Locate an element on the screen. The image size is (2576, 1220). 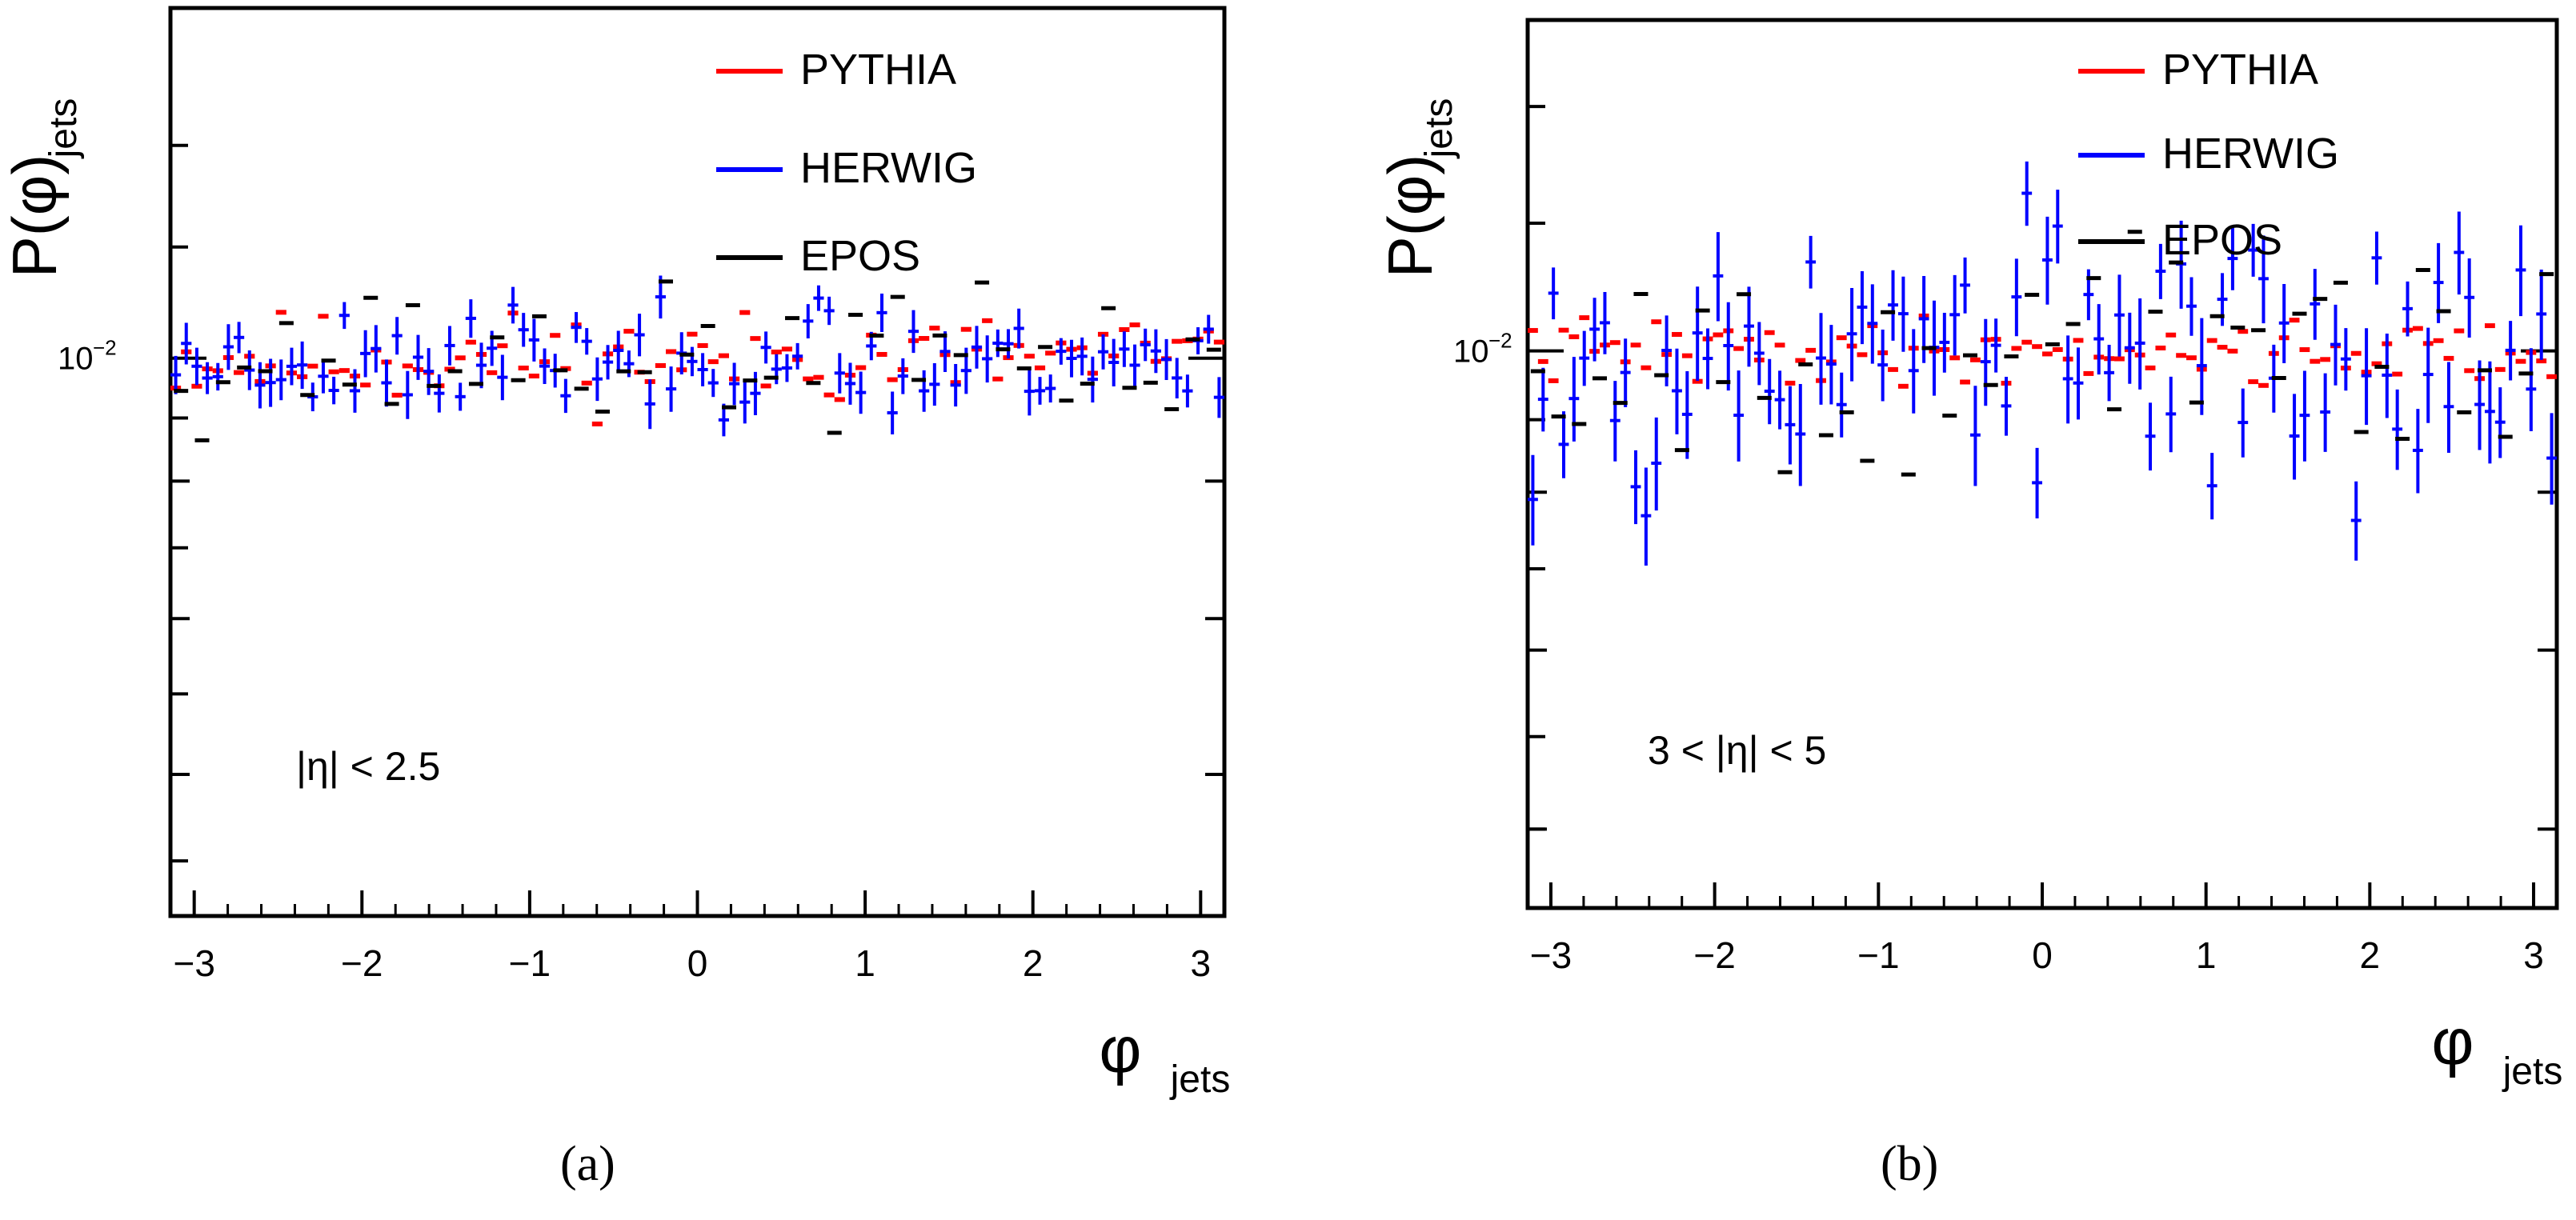
panel-b-ytick-label-base: 10 is located at coordinates (1471, 352).